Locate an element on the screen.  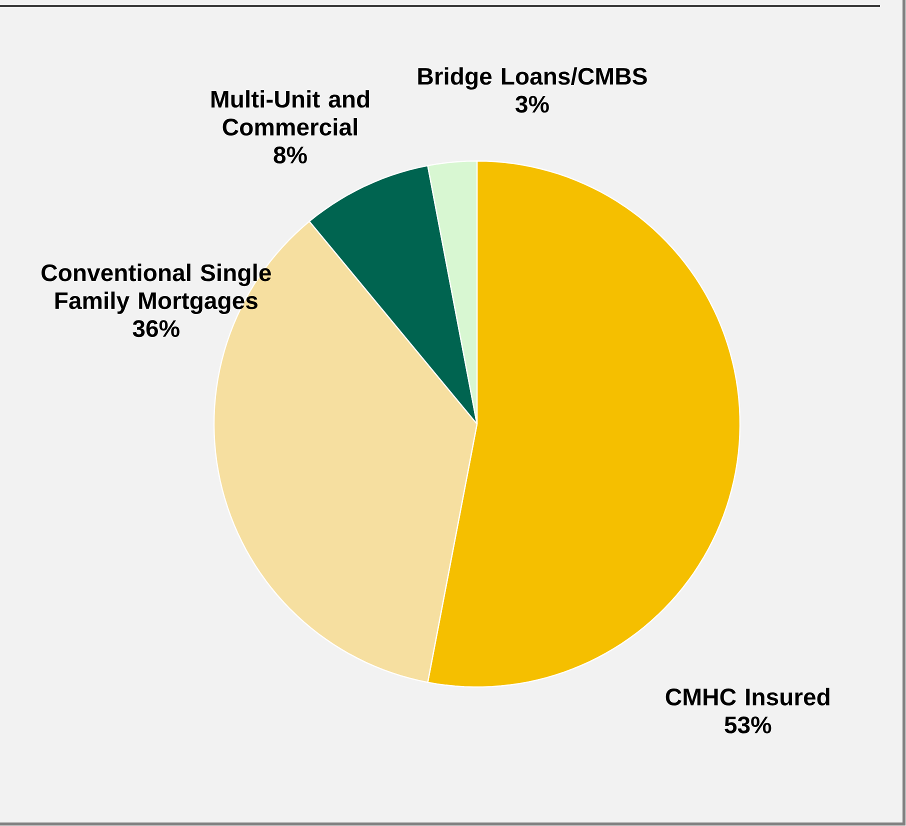
slice-label: Bridge Loans/CMBS is located at coordinates (532, 78).